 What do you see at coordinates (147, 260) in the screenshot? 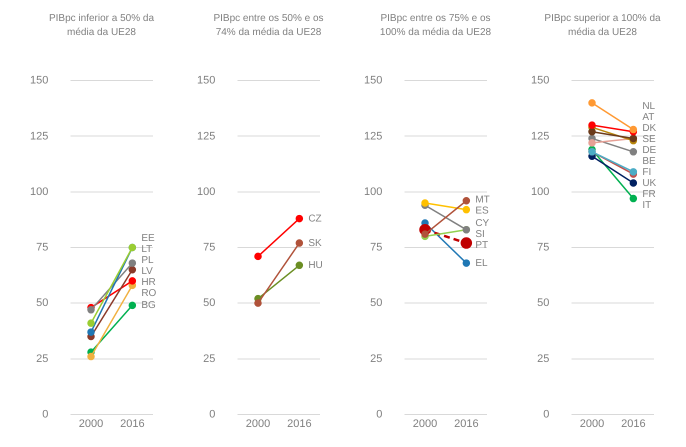
I see `series-label: PL` at bounding box center [147, 260].